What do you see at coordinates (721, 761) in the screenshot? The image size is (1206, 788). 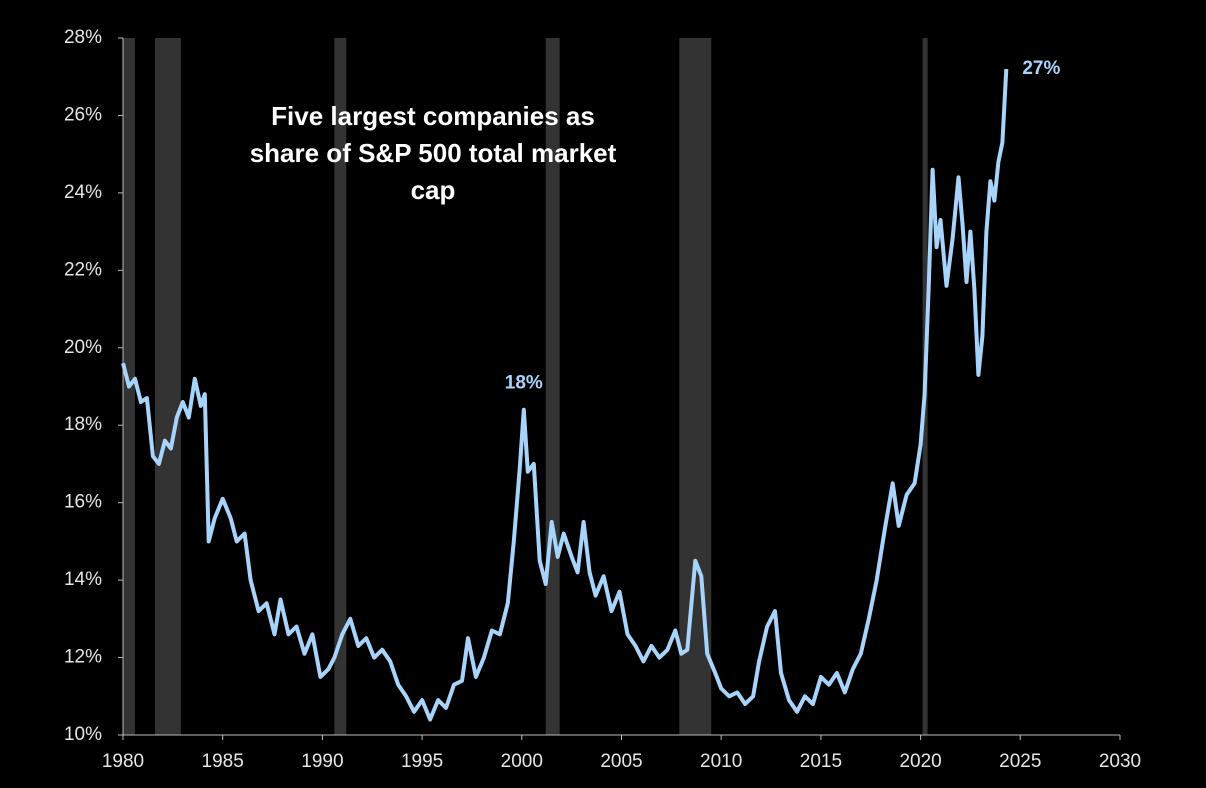 I see `x-tick-label: 2010` at bounding box center [721, 761].